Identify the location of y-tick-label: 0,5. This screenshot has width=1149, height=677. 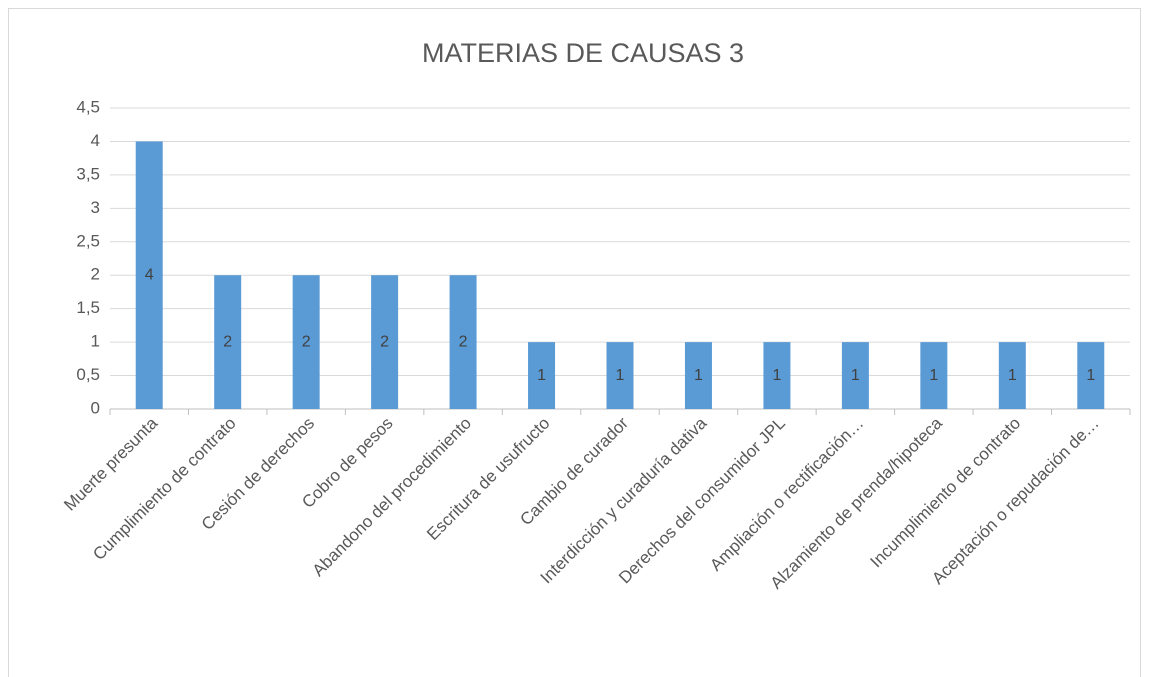
(88, 374).